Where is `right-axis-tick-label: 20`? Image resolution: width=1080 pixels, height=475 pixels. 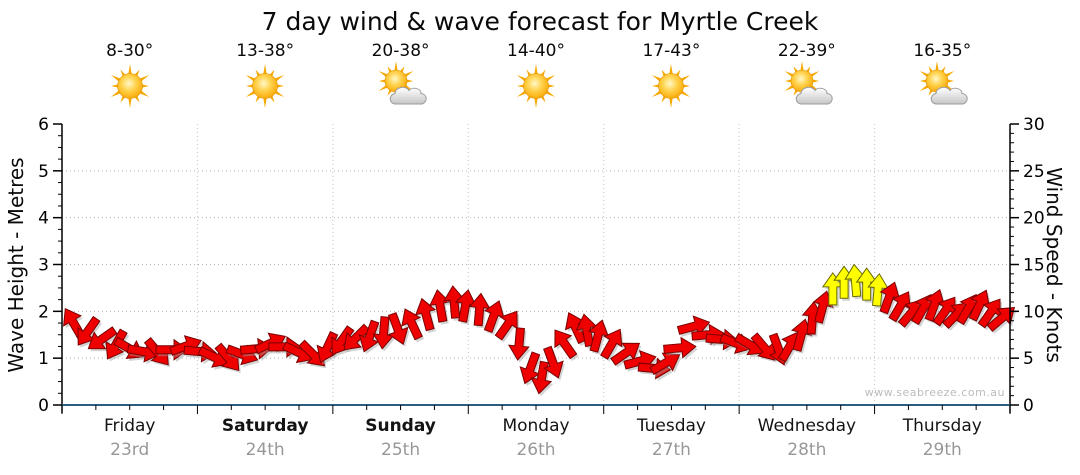 right-axis-tick-label: 20 is located at coordinates (1034, 219).